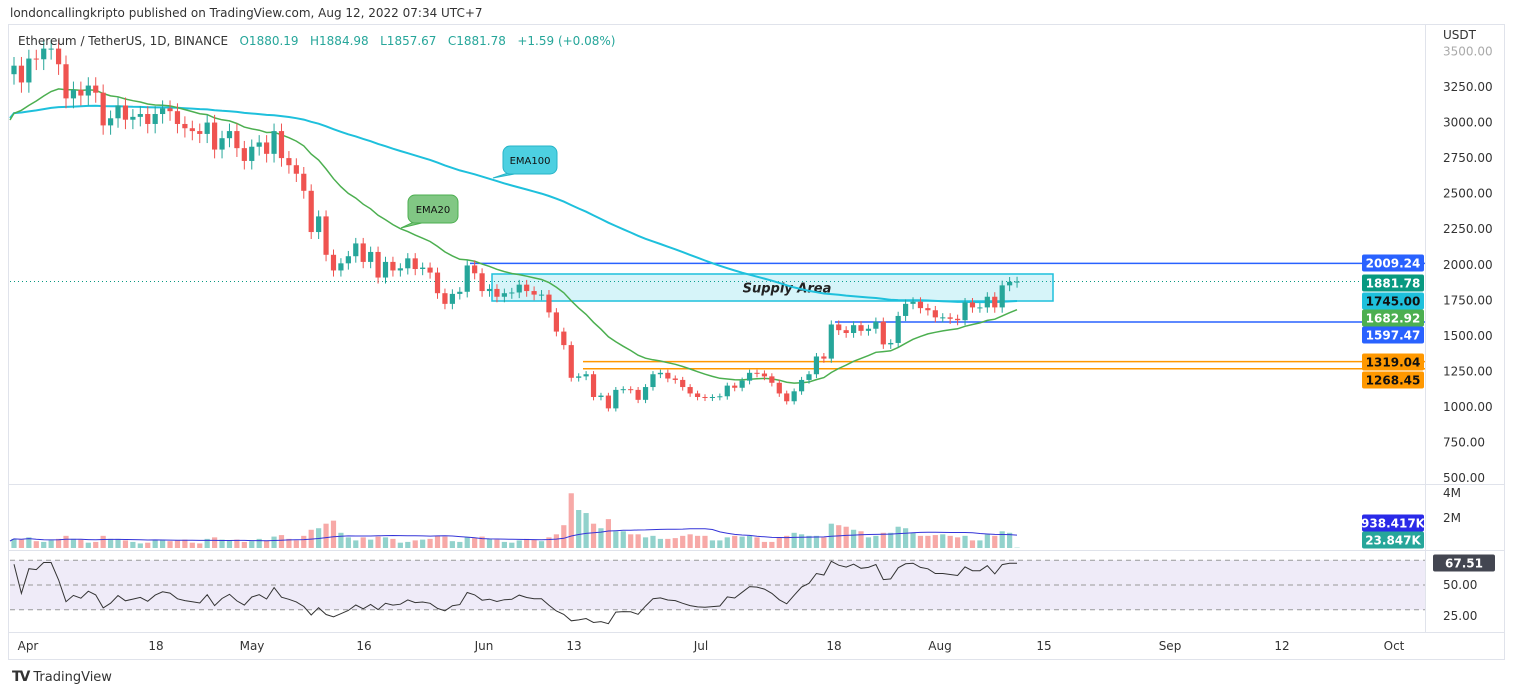  What do you see at coordinates (1393, 335) in the screenshot?
I see `price-label-1597-47-bg` at bounding box center [1393, 335].